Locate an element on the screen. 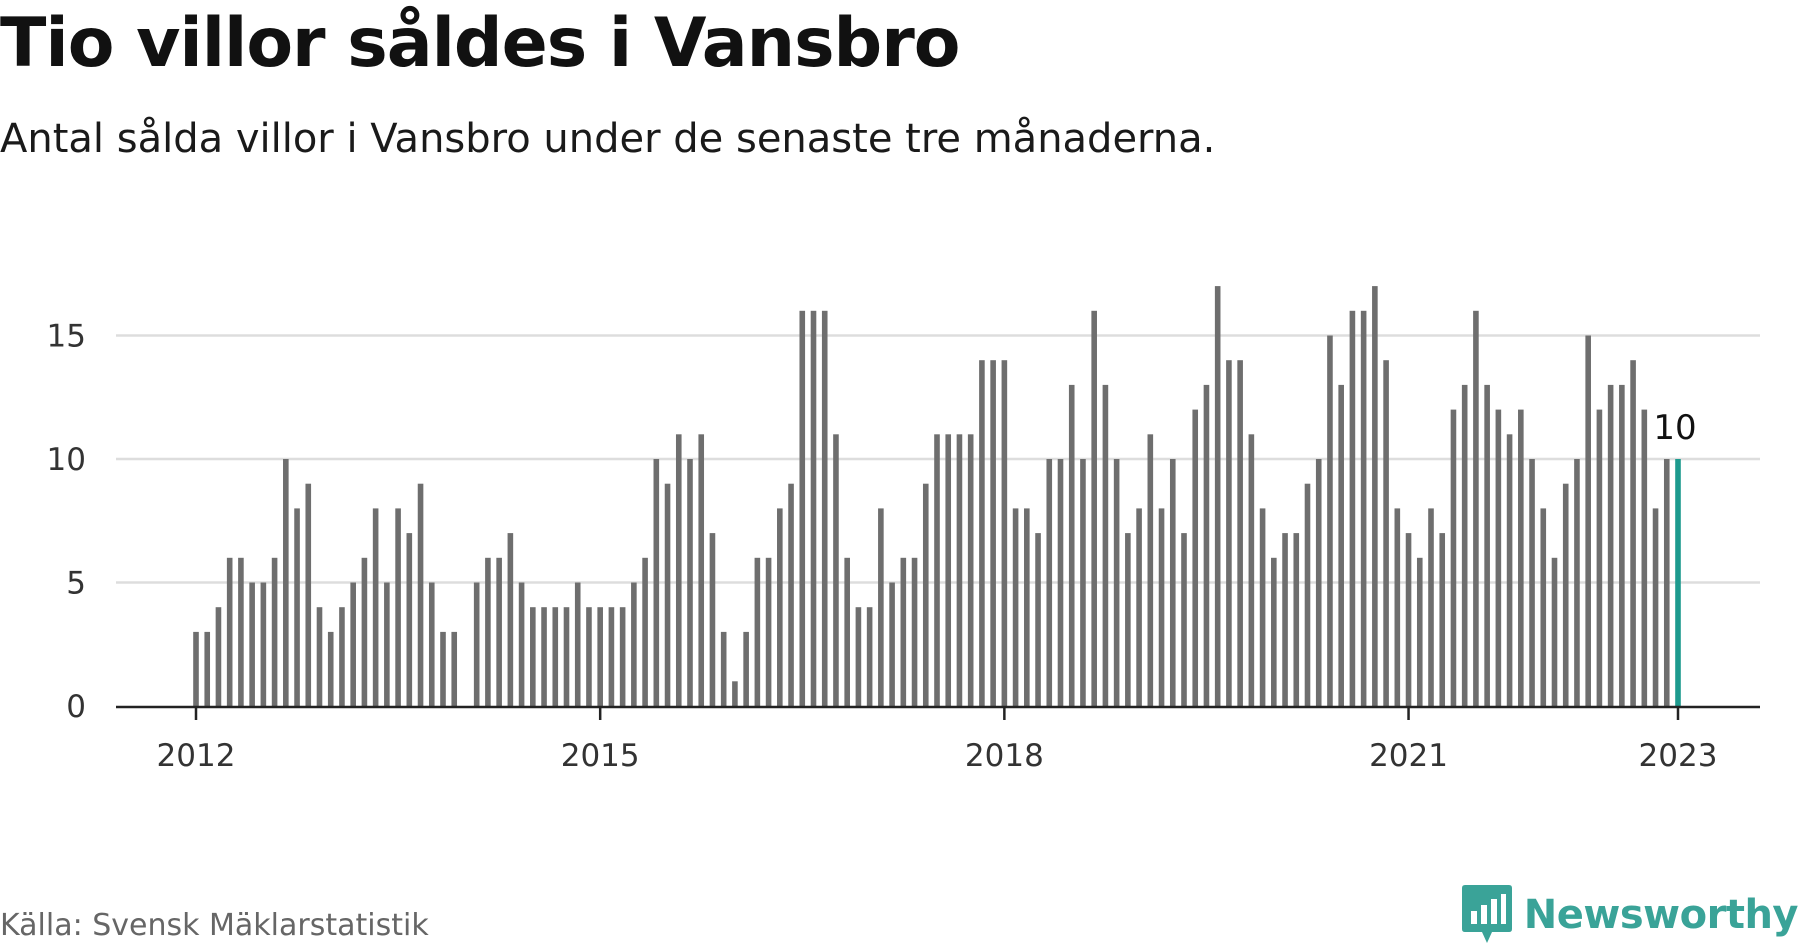 This screenshot has width=1800, height=948. x-tick-label: 2021 is located at coordinates (1408, 756).